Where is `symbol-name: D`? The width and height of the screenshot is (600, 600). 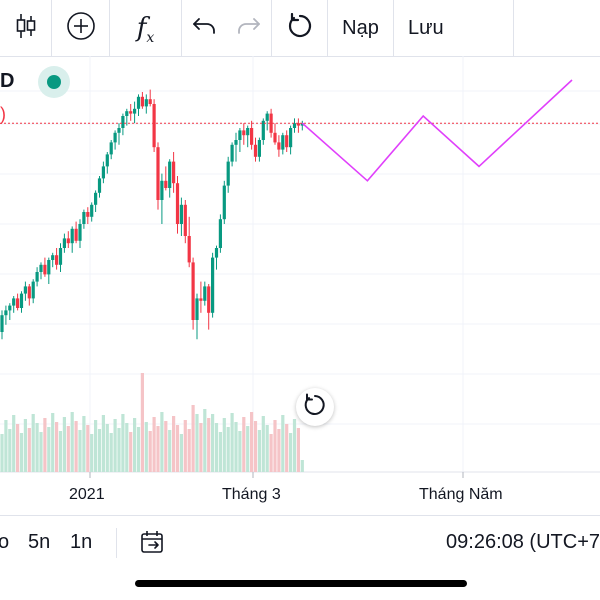
symbol-name: D is located at coordinates (7, 81).